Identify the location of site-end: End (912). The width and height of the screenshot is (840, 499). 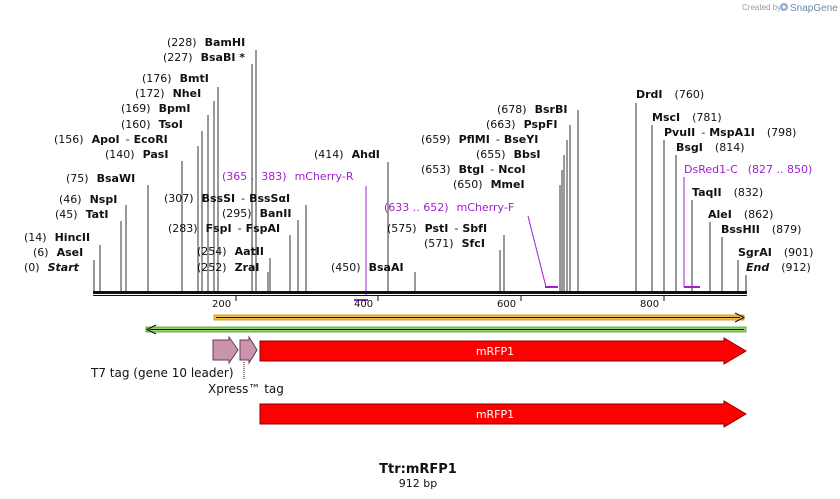
(778, 267).